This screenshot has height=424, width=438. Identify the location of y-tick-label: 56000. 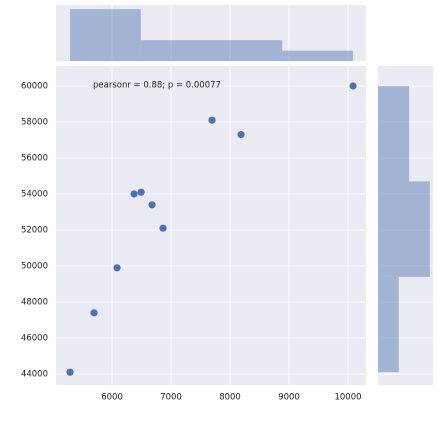
(34, 158).